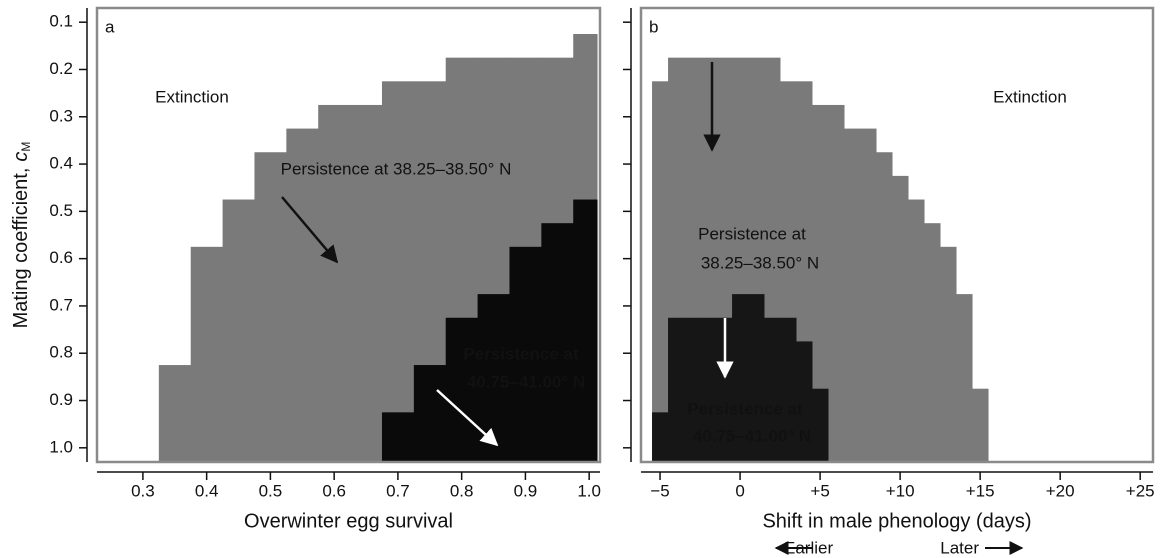 The height and width of the screenshot is (558, 1163). What do you see at coordinates (808, 547) in the screenshot?
I see `x-axis-note: Earlier` at bounding box center [808, 547].